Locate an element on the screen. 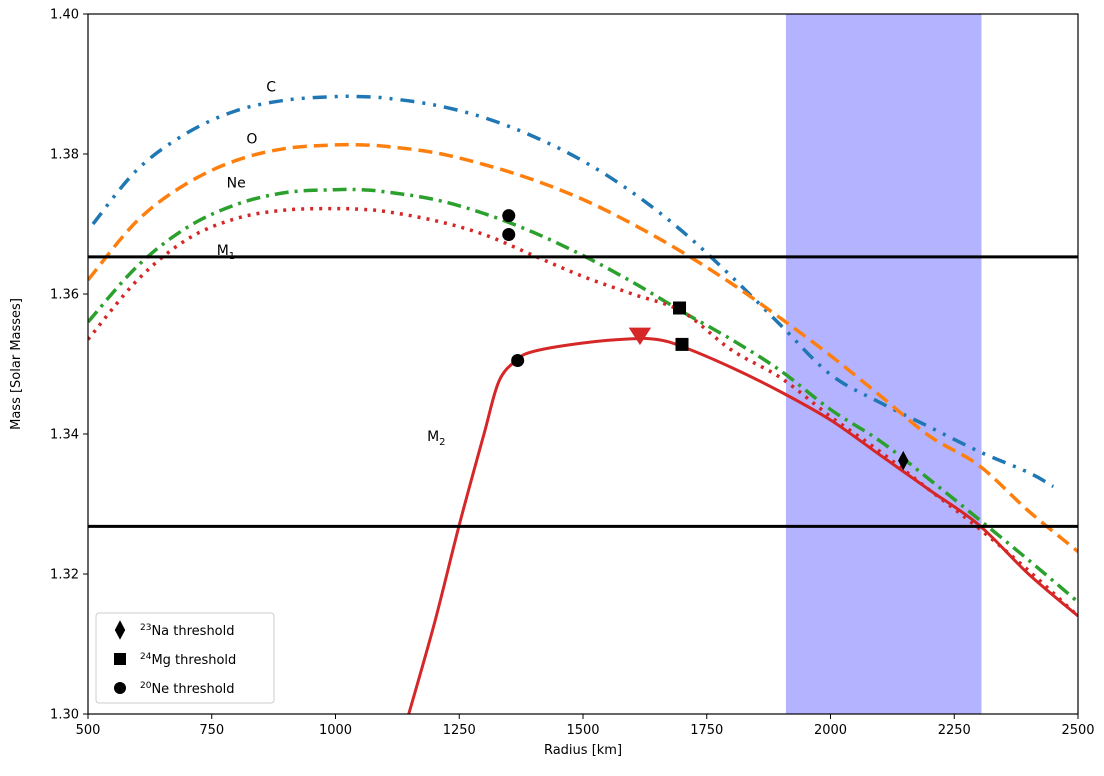 Image resolution: width=1104 pixels, height=776 pixels. series-label-4: M2 is located at coordinates (436, 438).